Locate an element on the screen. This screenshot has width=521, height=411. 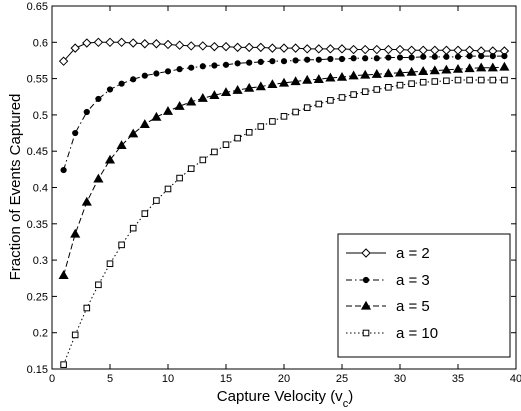
y-tick-label: 0.4 is located at coordinates (40, 189).